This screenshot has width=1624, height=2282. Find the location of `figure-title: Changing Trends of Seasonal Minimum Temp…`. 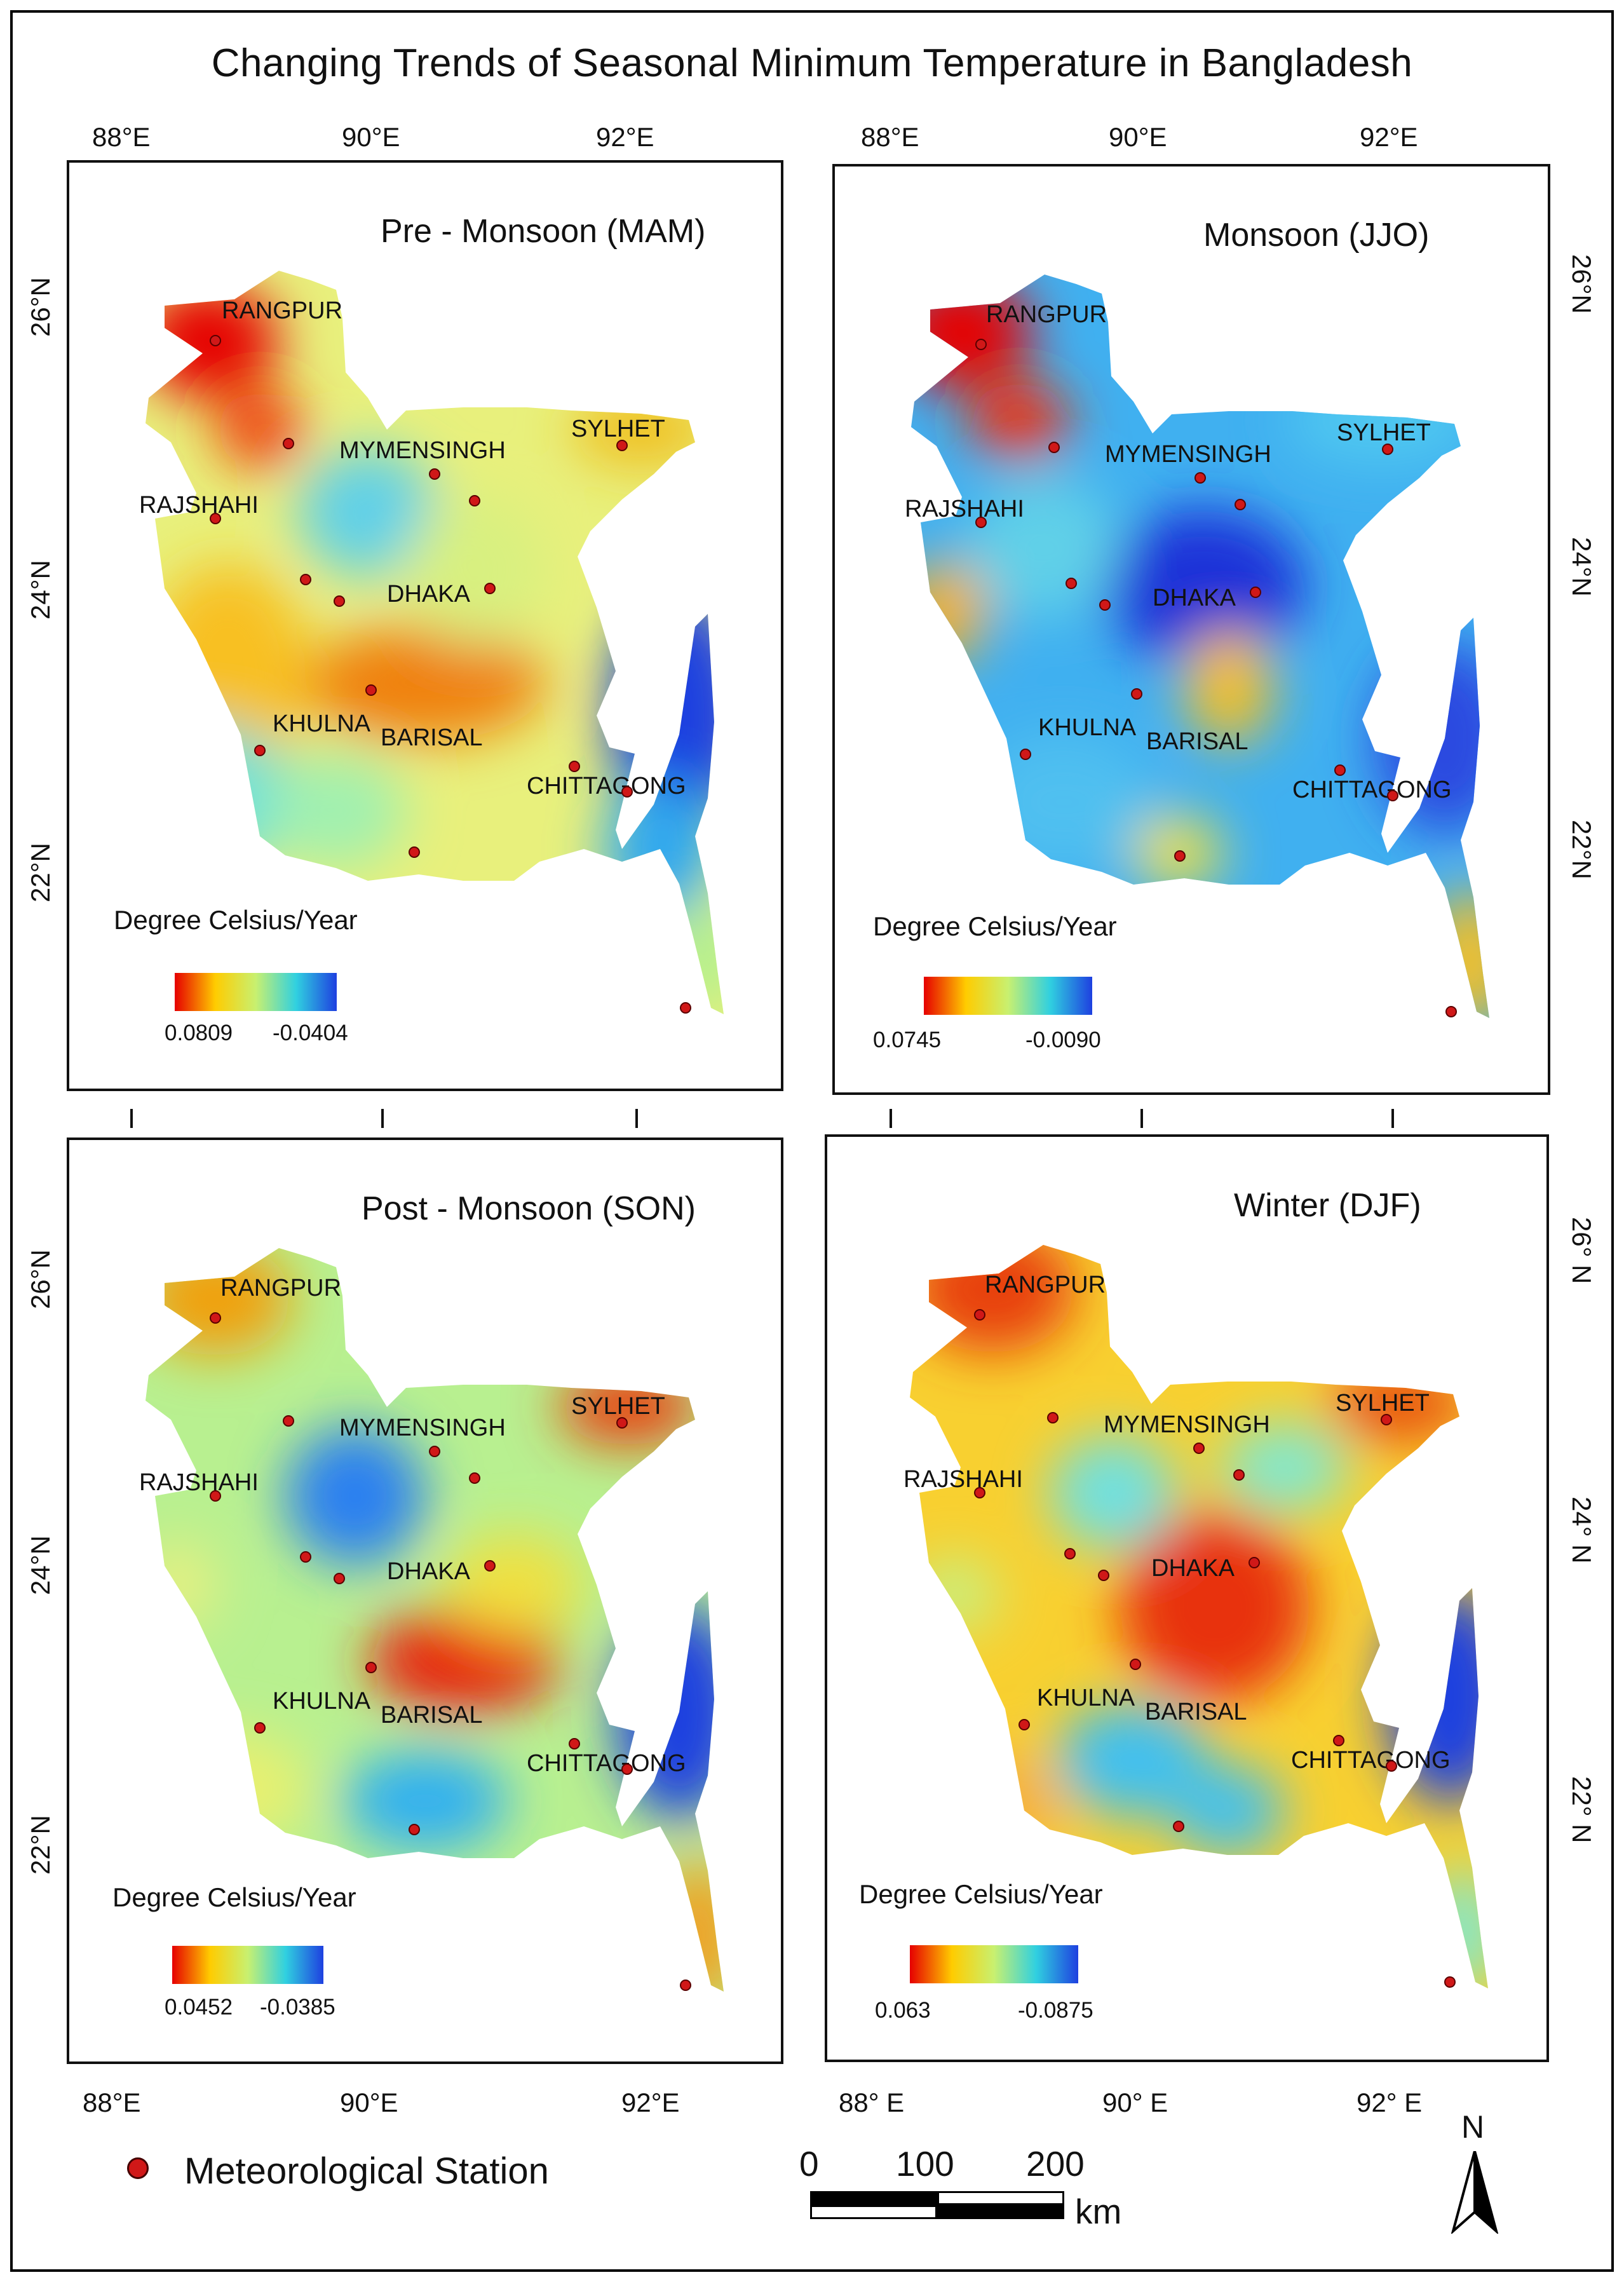

figure-title: Changing Trends of Seasonal Minimum Temp… is located at coordinates (812, 63).